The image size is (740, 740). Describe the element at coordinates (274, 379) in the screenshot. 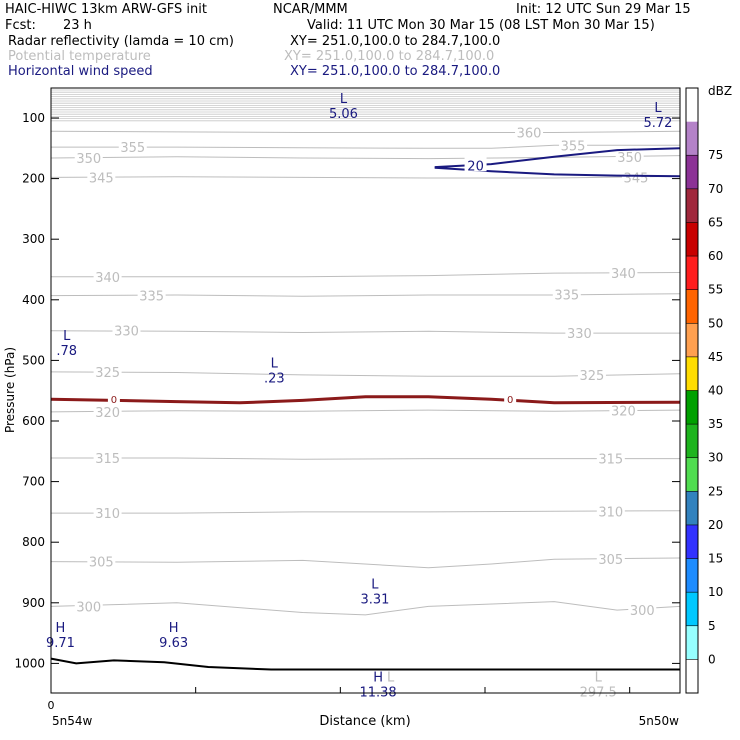

I see `extremum-value: .23` at that location.